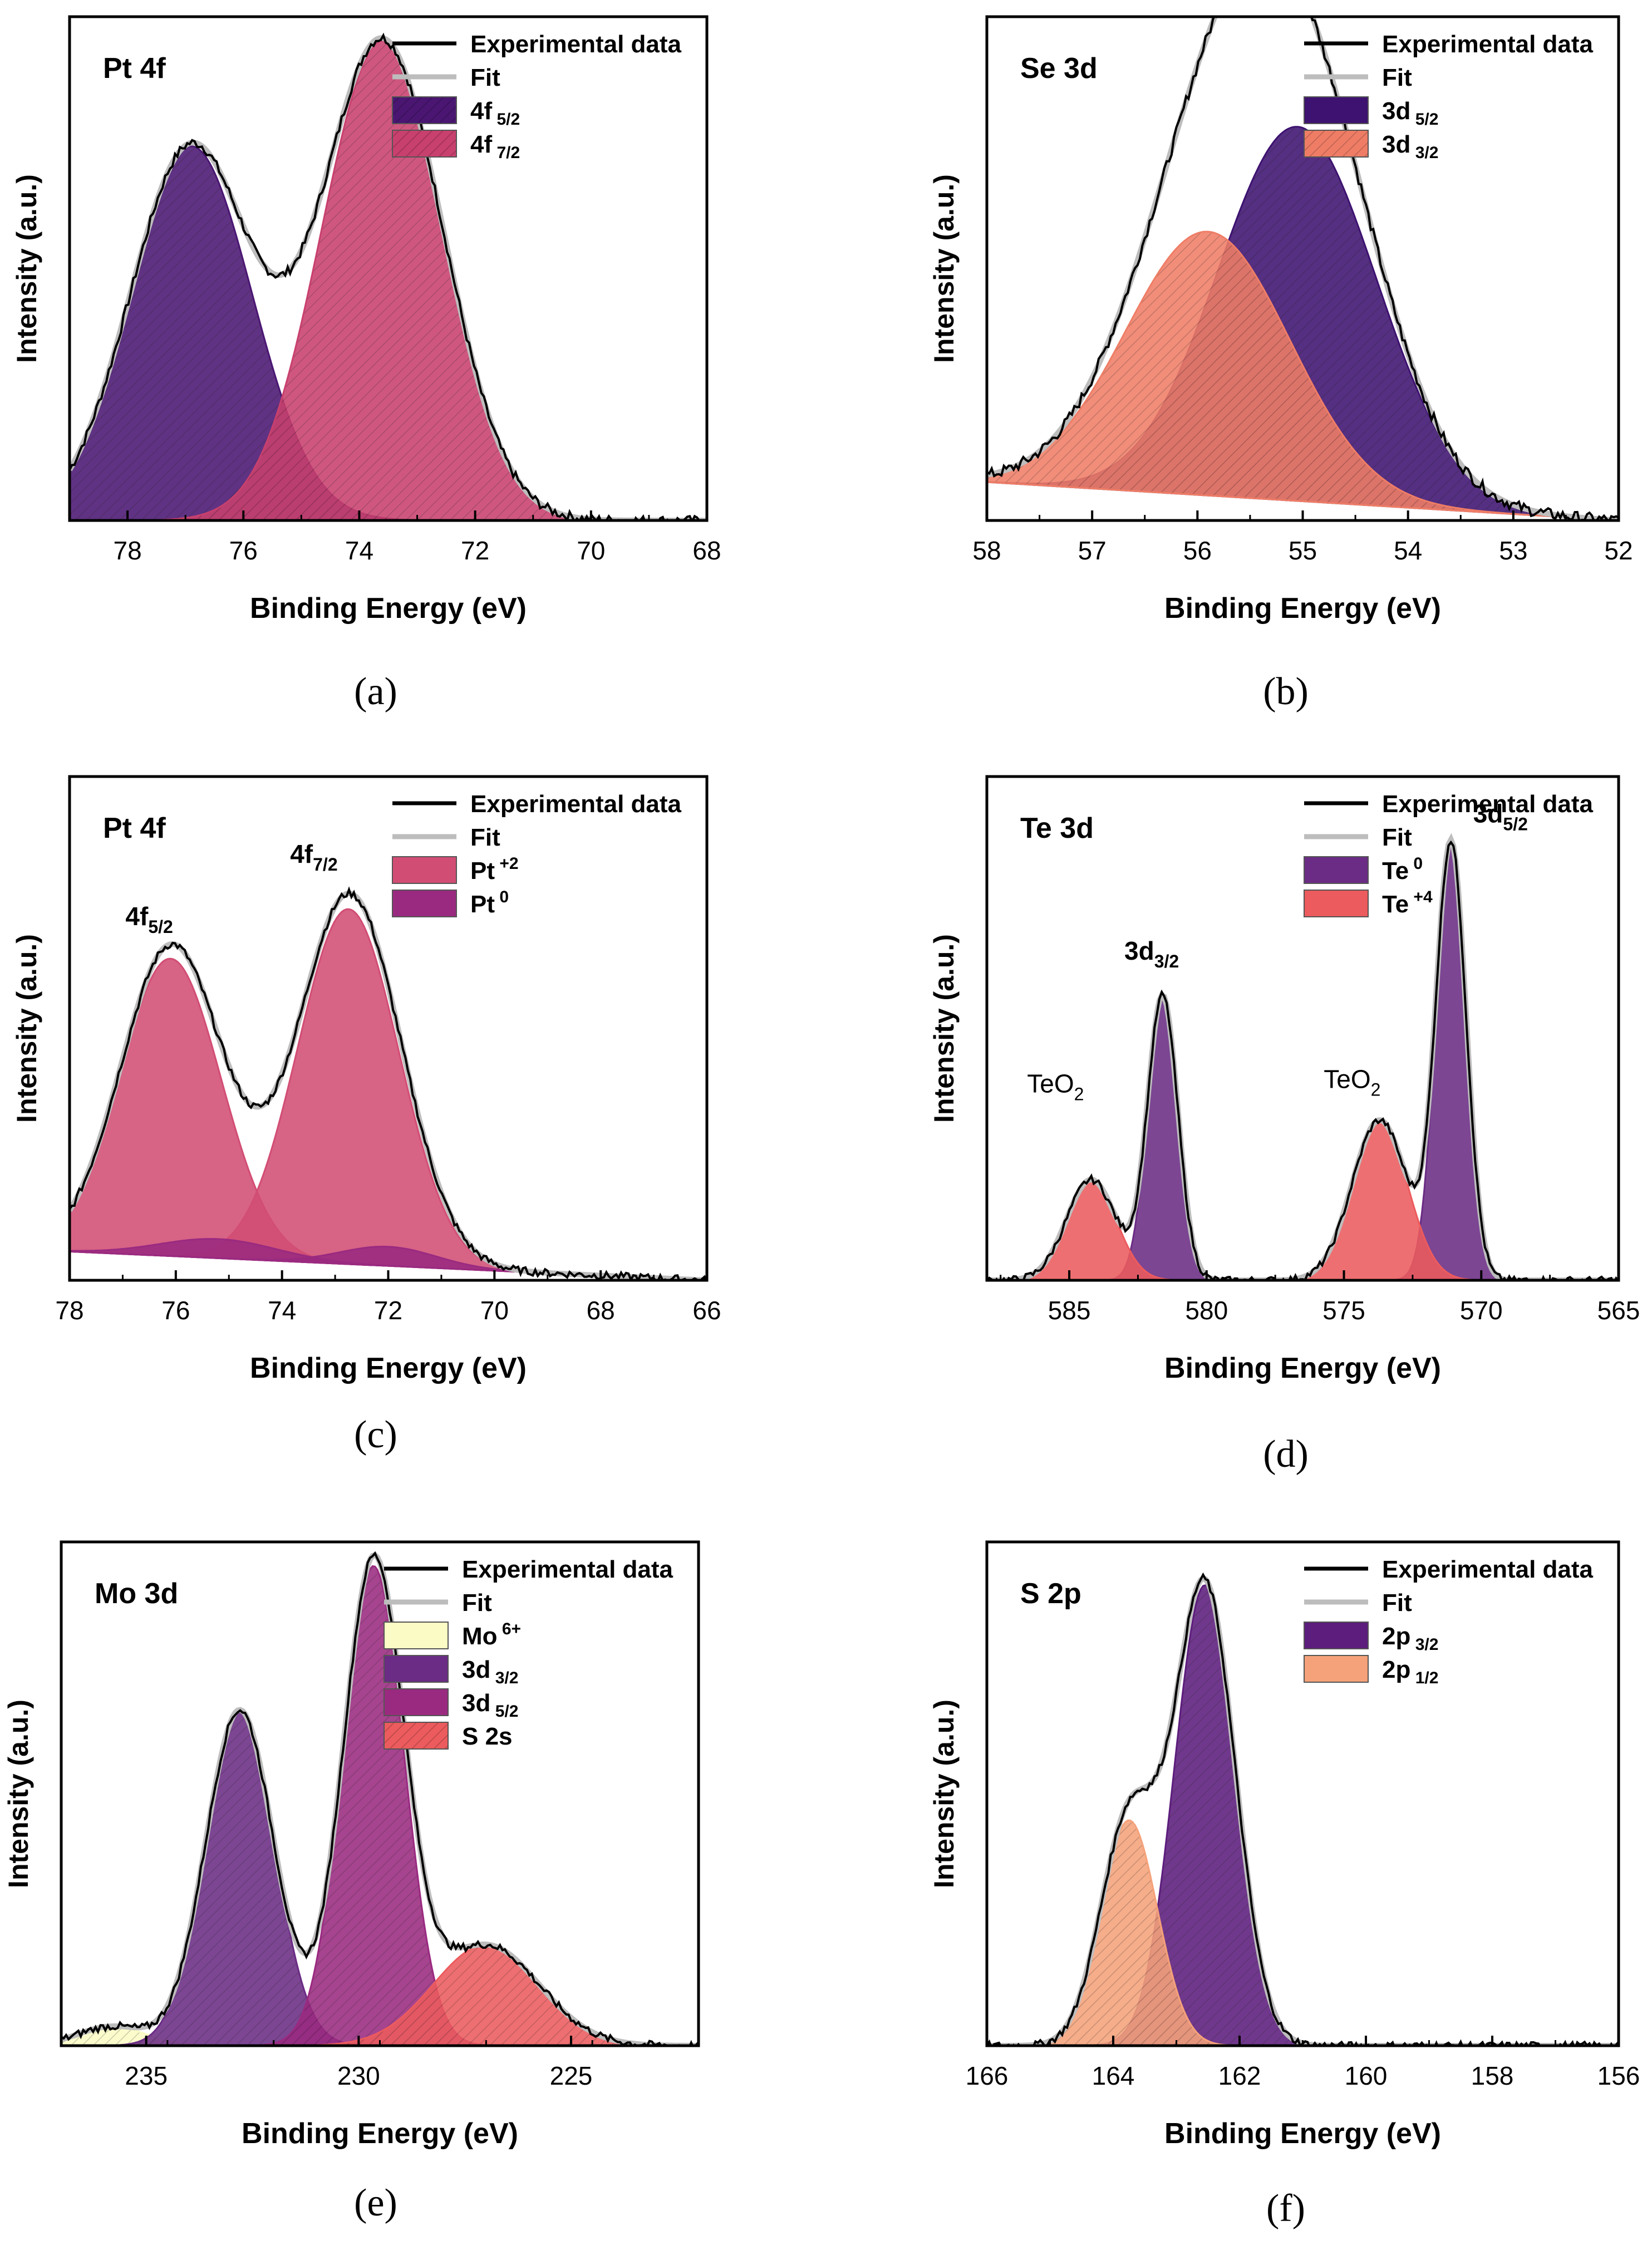 The width and height of the screenshot is (1652, 2260). I want to click on legend-entry: 4f 5/2, so click(456, 112).